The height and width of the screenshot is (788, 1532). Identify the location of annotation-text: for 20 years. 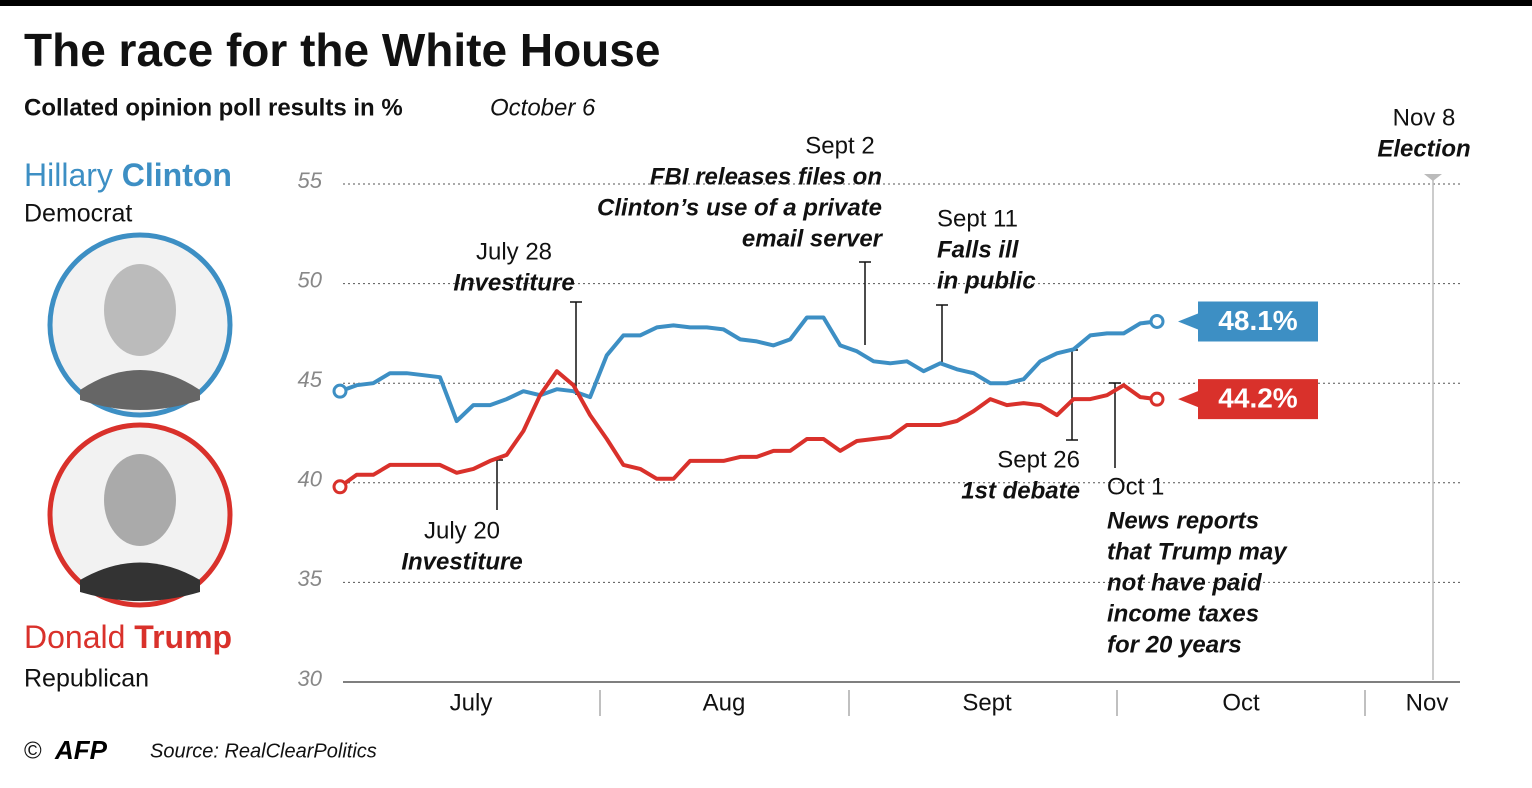
(1174, 644).